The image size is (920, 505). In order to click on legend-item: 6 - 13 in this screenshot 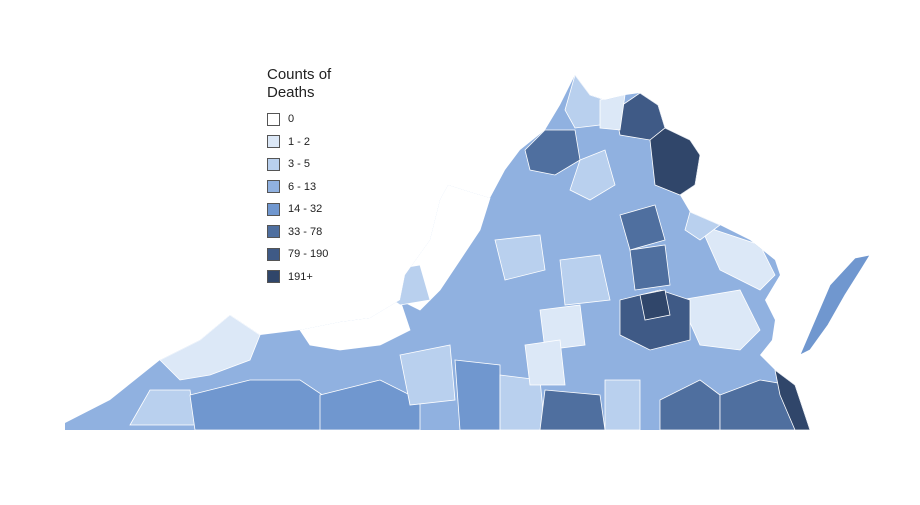, I will do `click(312, 187)`.